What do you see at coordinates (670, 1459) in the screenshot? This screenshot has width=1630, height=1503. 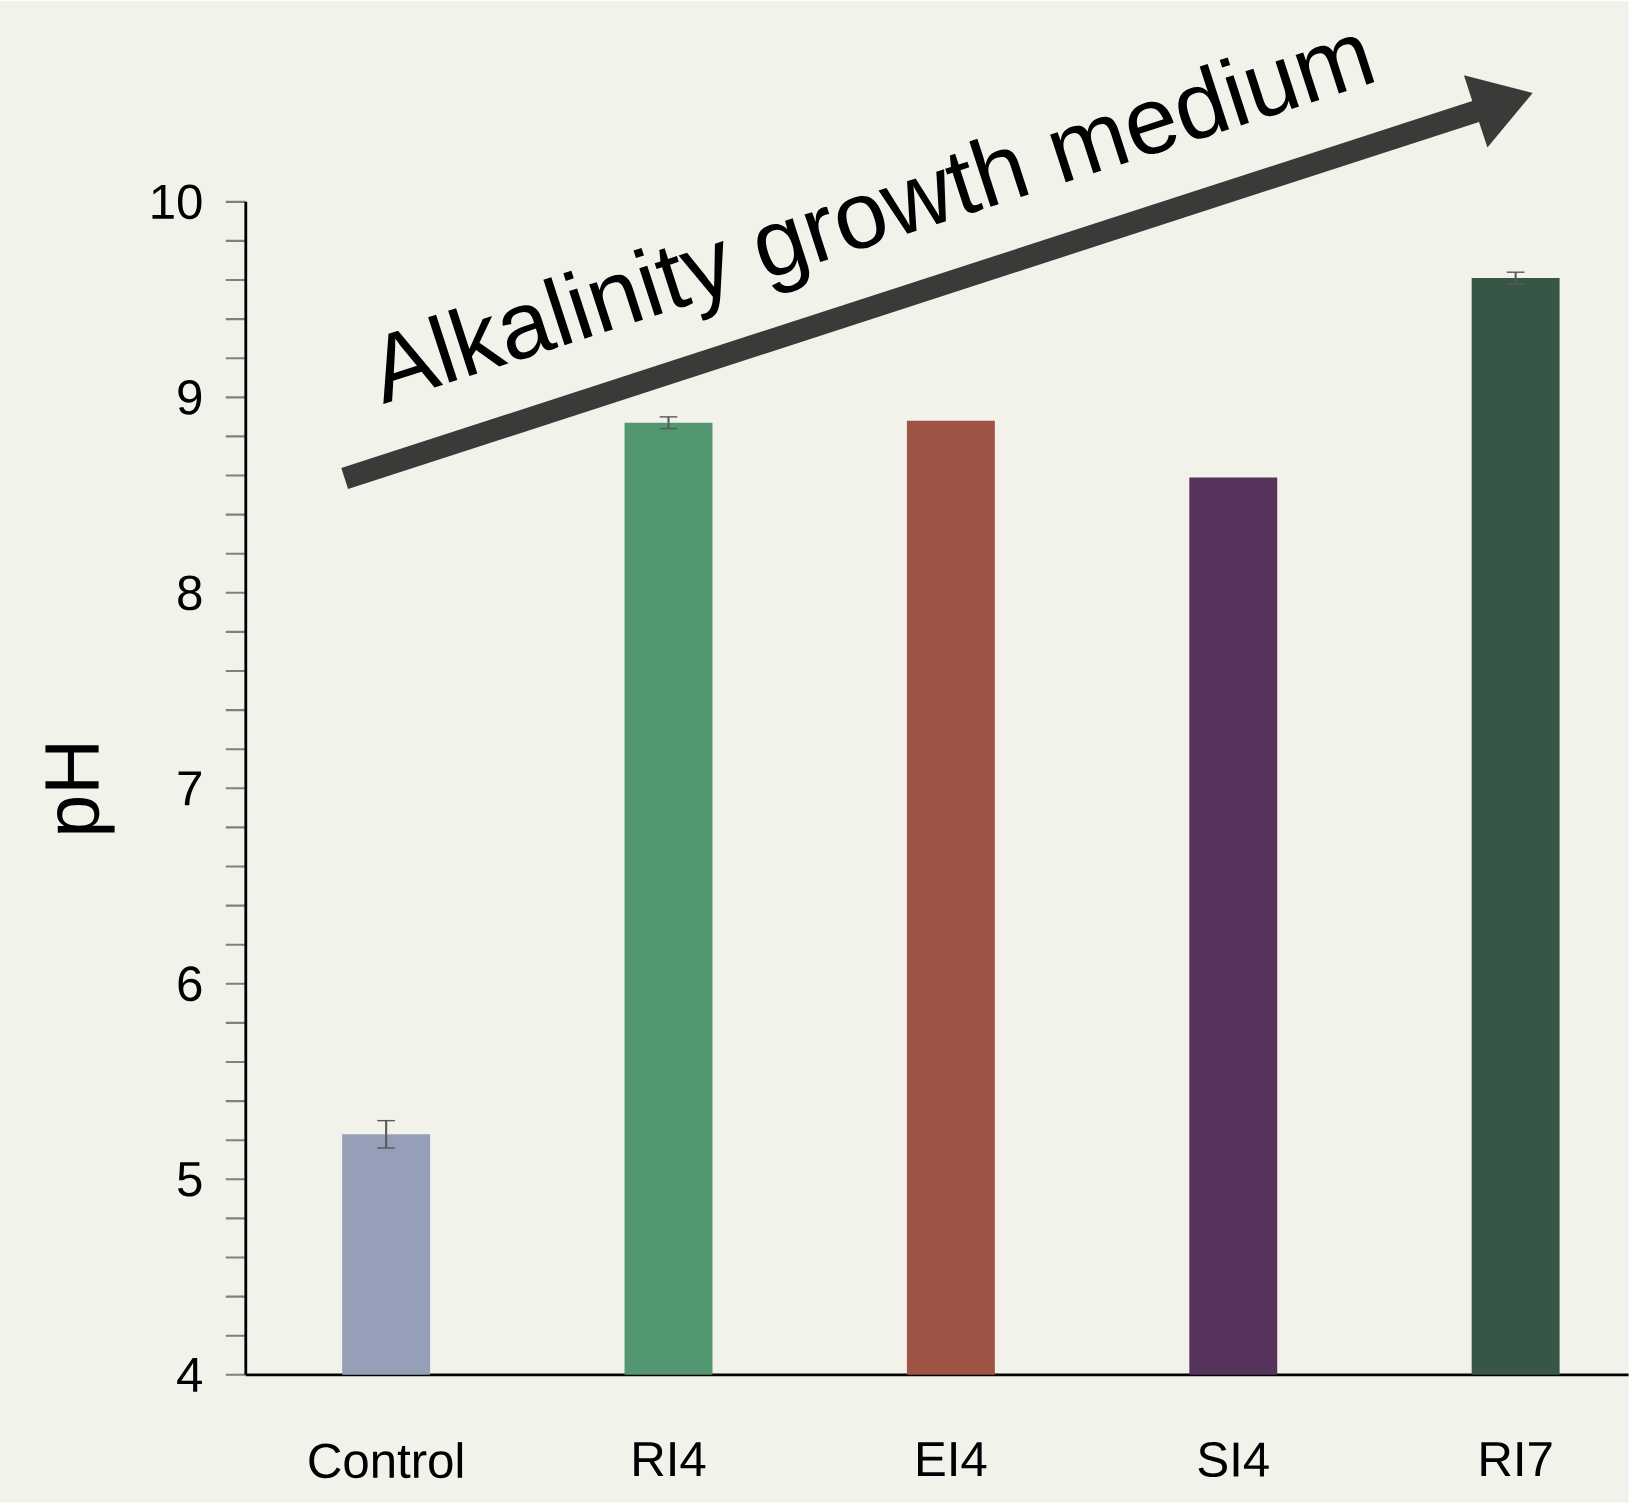 I see `x-tick-label: RI4` at bounding box center [670, 1459].